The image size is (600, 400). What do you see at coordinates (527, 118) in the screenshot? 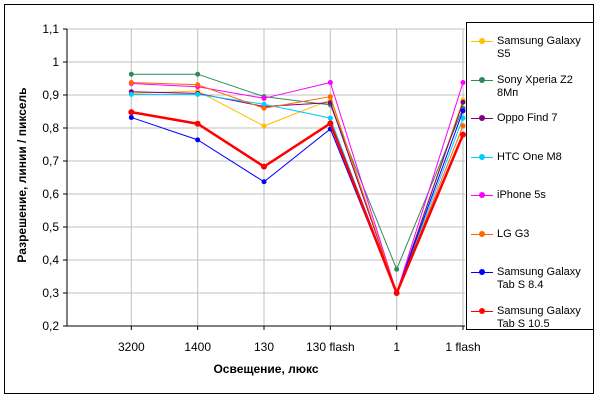
I see `legend-label: Oppo Find 7` at bounding box center [527, 118].